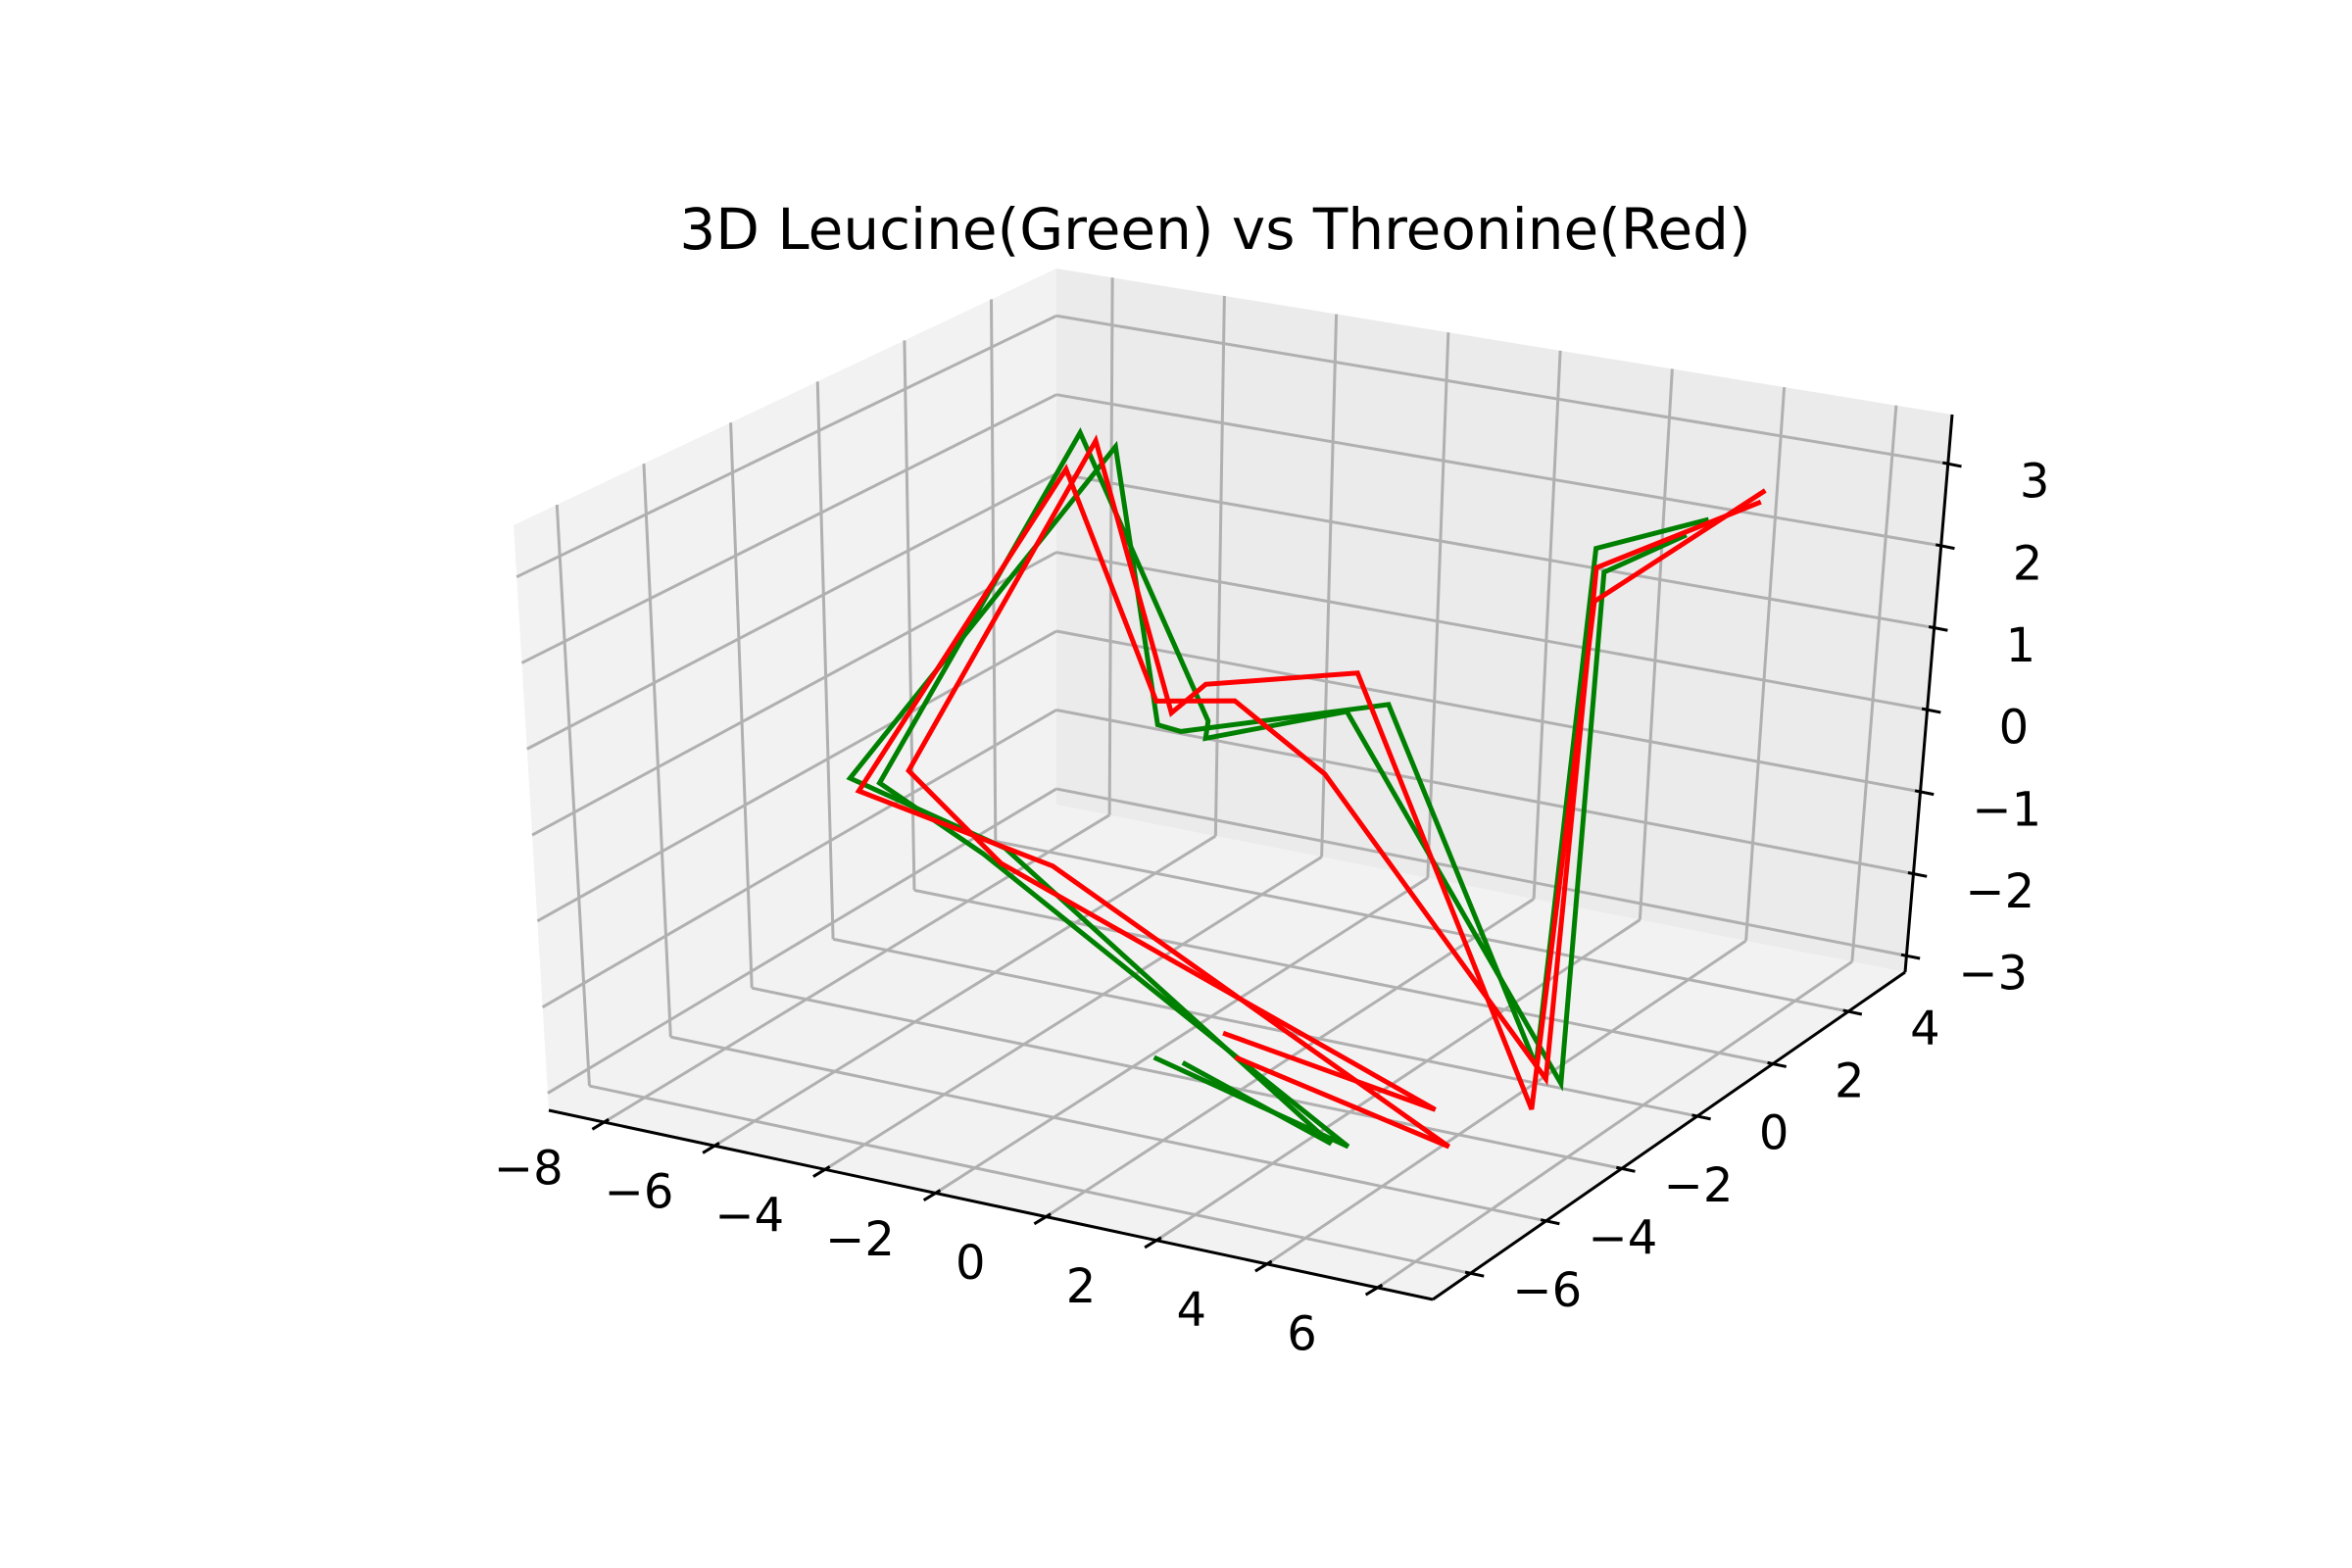 This screenshot has height=1568, width=2352. I want to click on y-tick-label: −2, so click(1699, 1185).